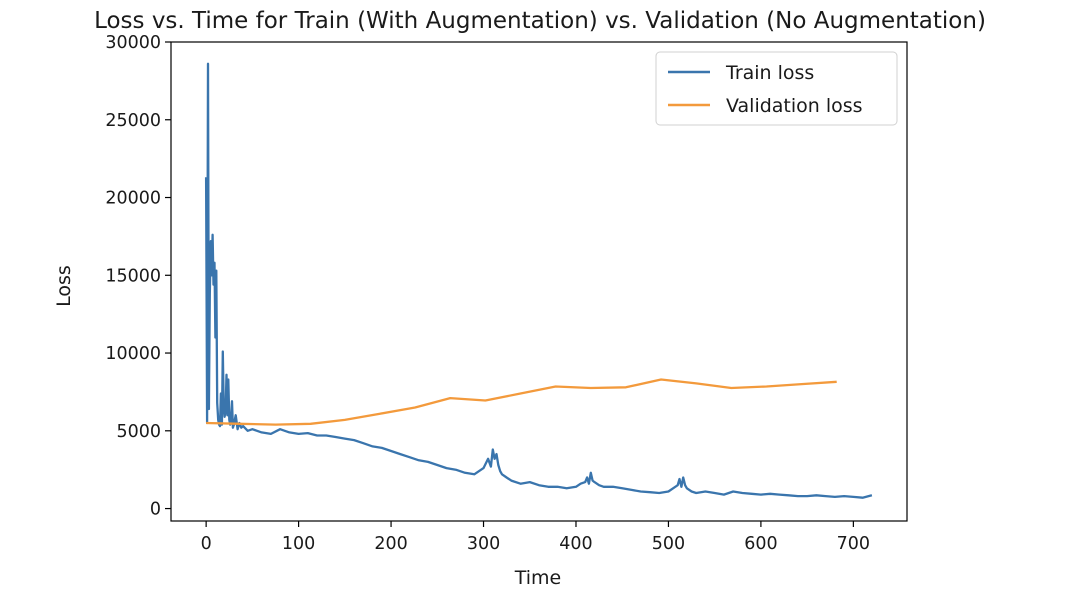 The image size is (1070, 604). Describe the element at coordinates (668, 544) in the screenshot. I see `x-tick-label: 500` at that location.